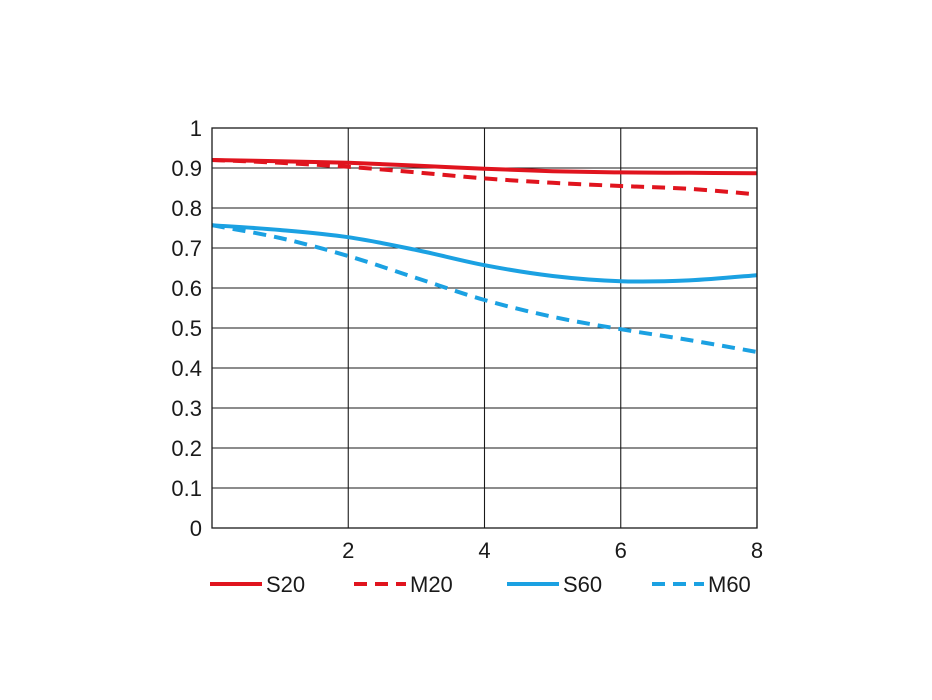 Image resolution: width=932 pixels, height=700 pixels. I want to click on y-tick-label: 0.2, so click(186, 448).